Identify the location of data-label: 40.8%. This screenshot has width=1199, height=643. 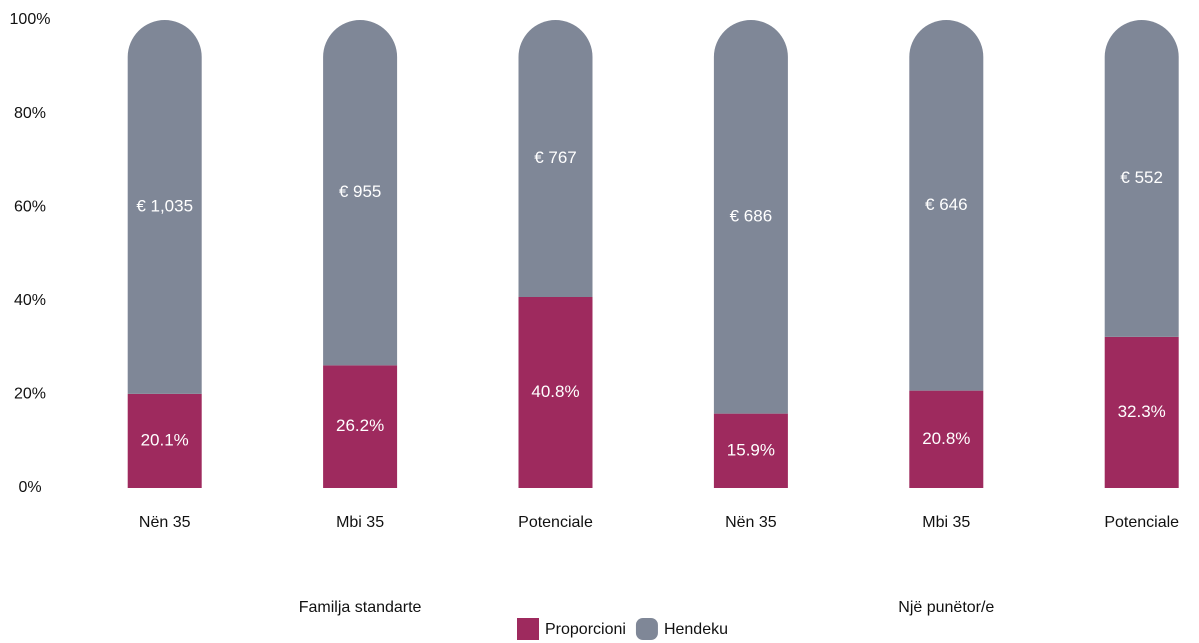
(555, 391).